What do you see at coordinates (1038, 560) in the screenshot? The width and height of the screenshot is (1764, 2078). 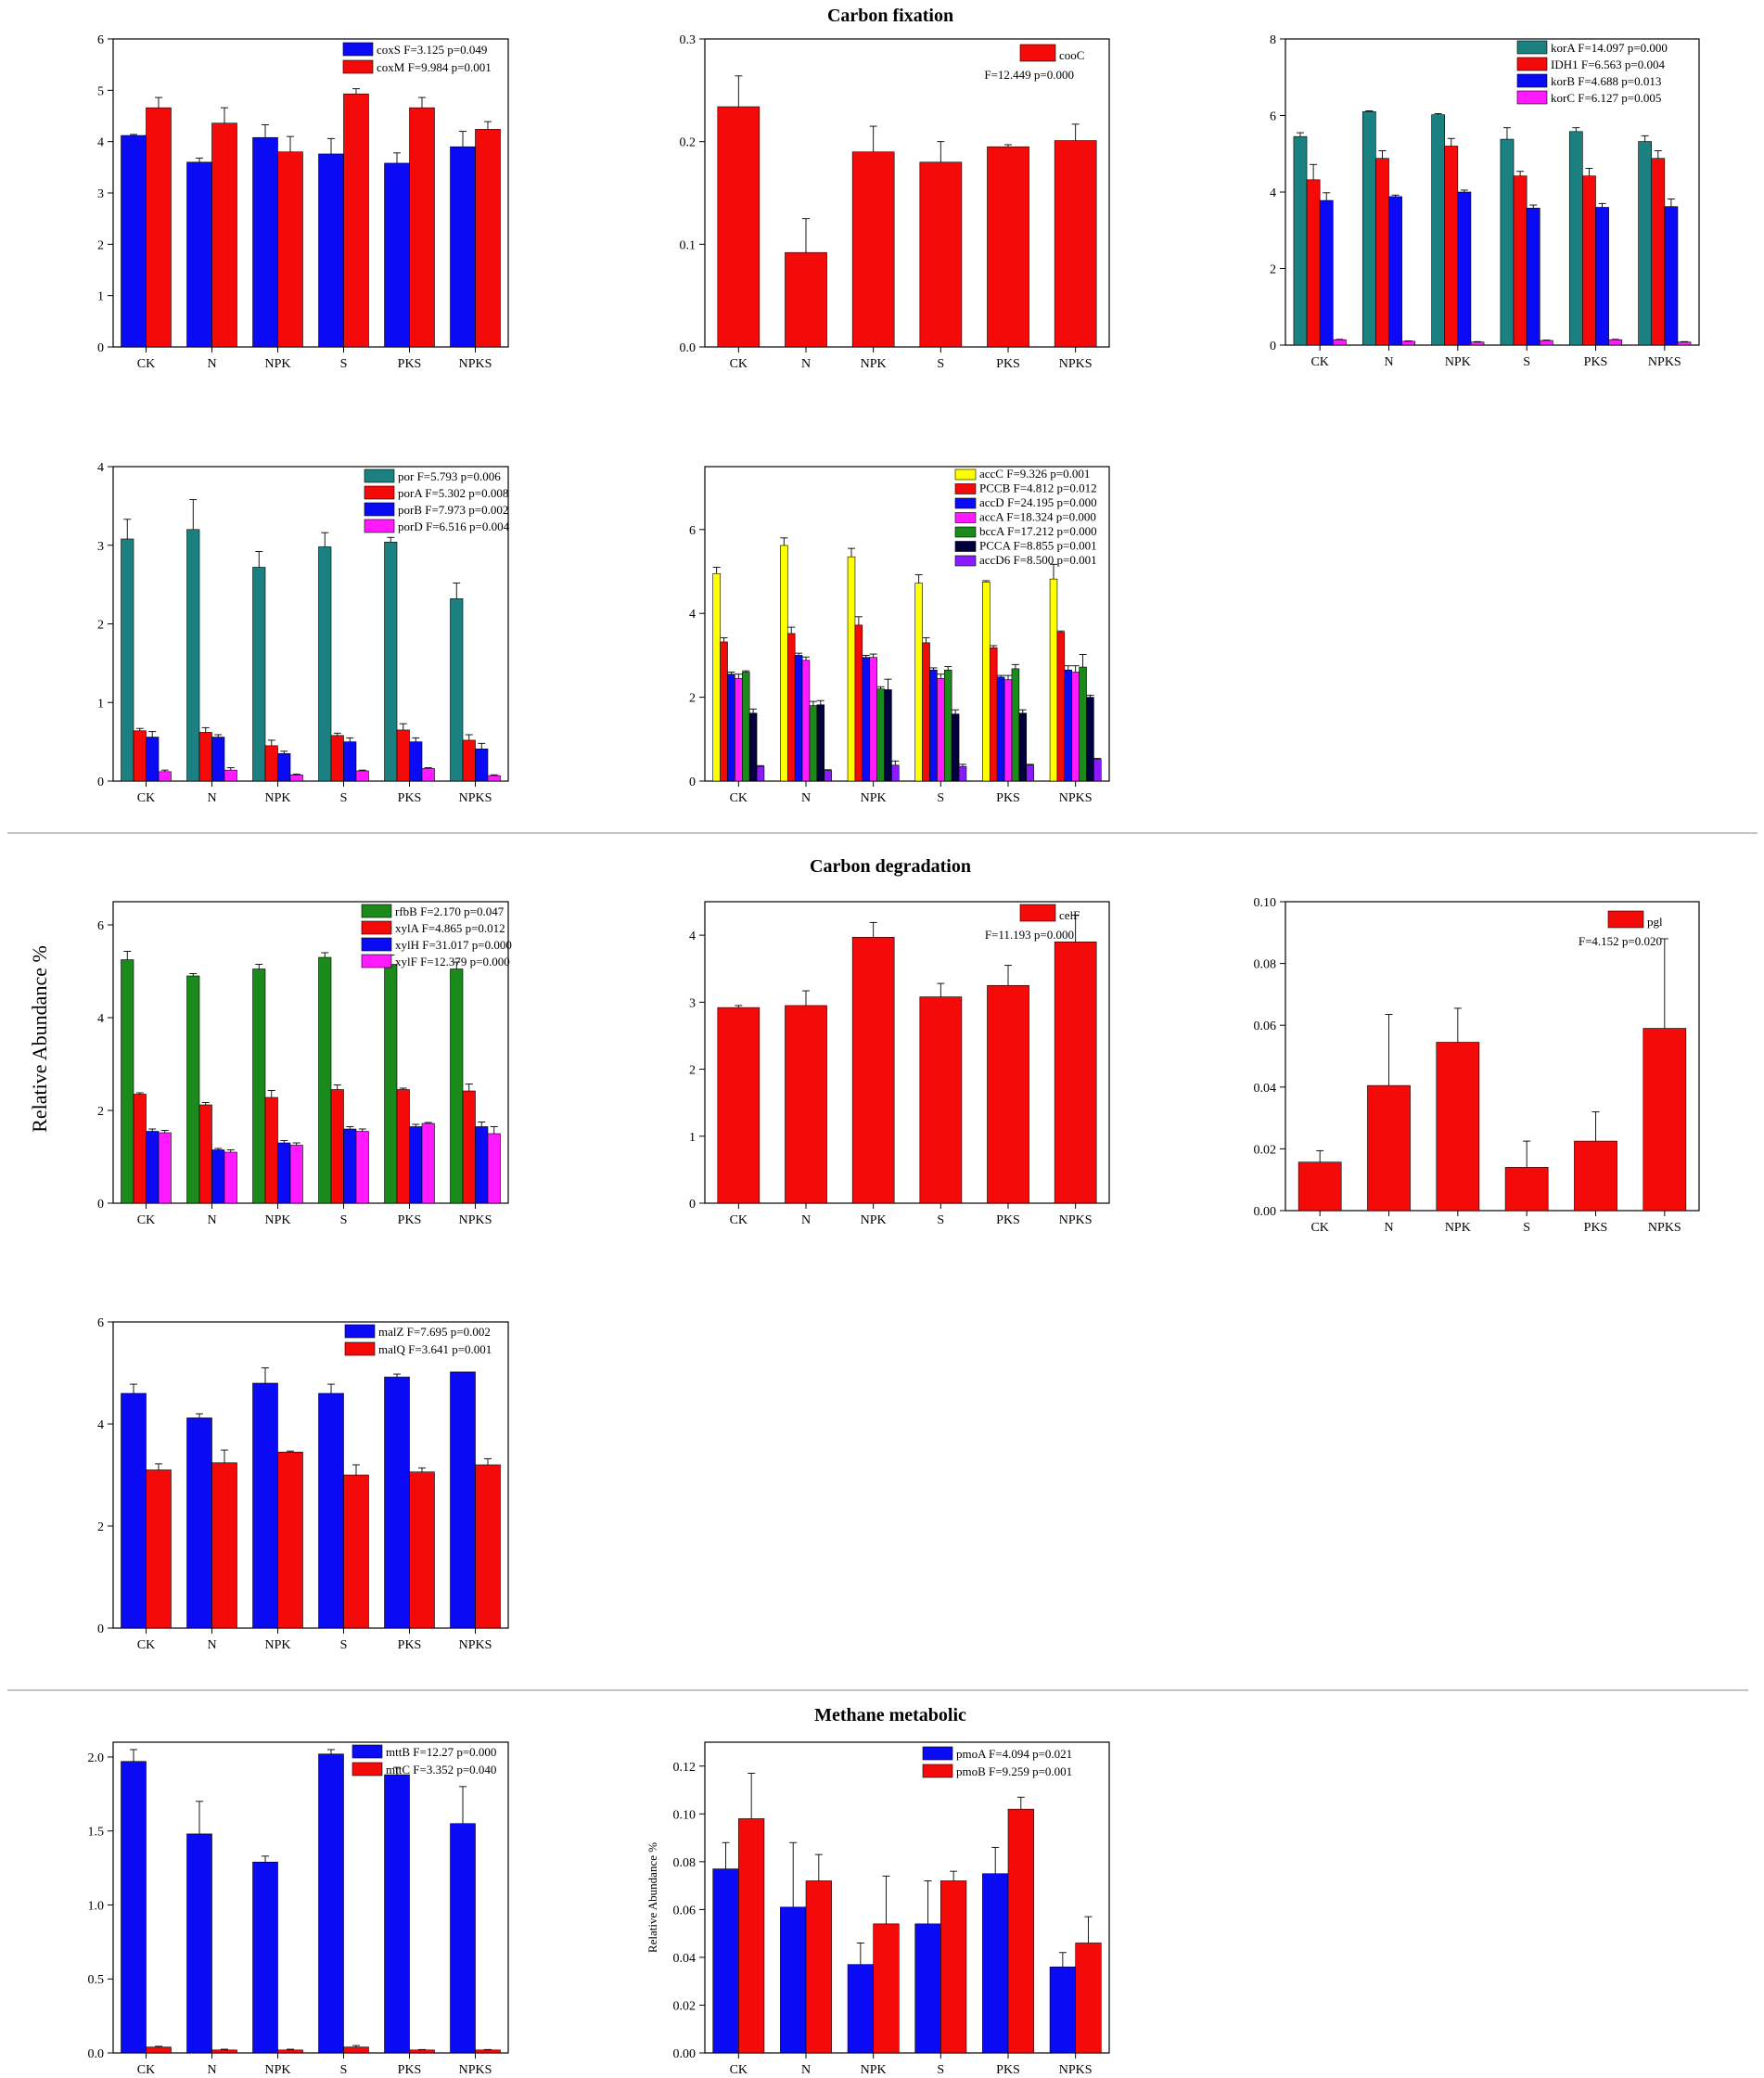 I see `legend-label: accD6 F=8.500 p=0.001` at bounding box center [1038, 560].